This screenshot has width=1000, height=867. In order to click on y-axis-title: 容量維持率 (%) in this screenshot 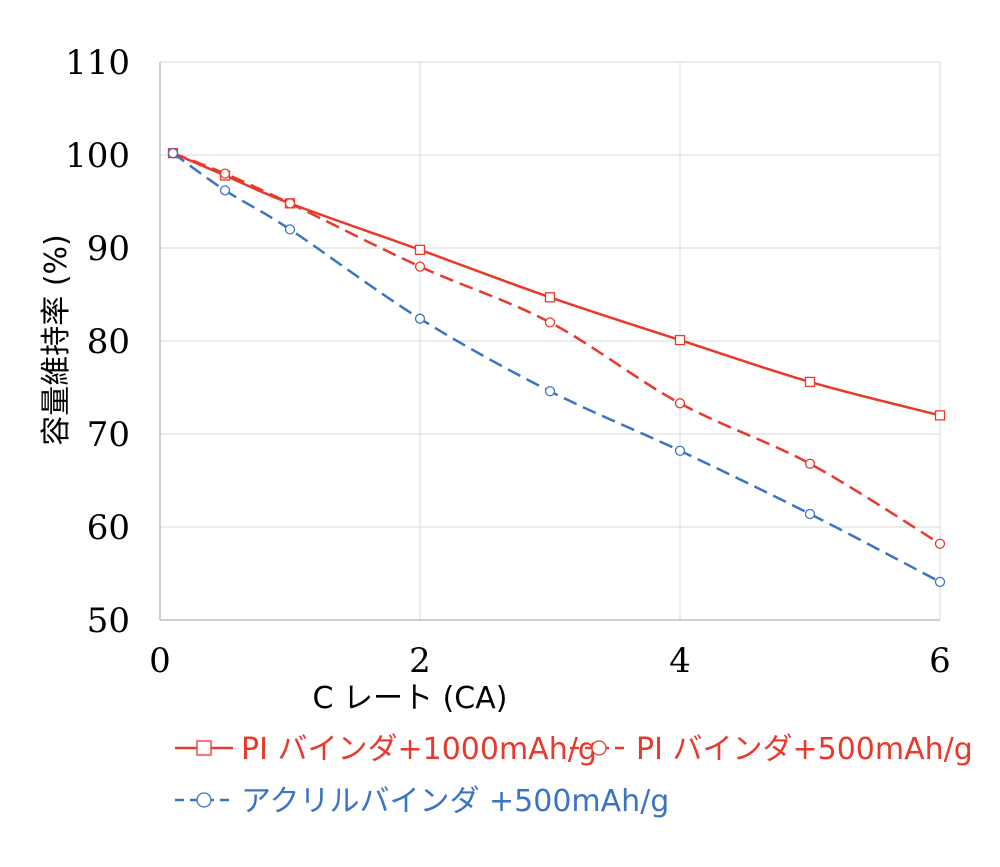, I will do `click(56, 339)`.